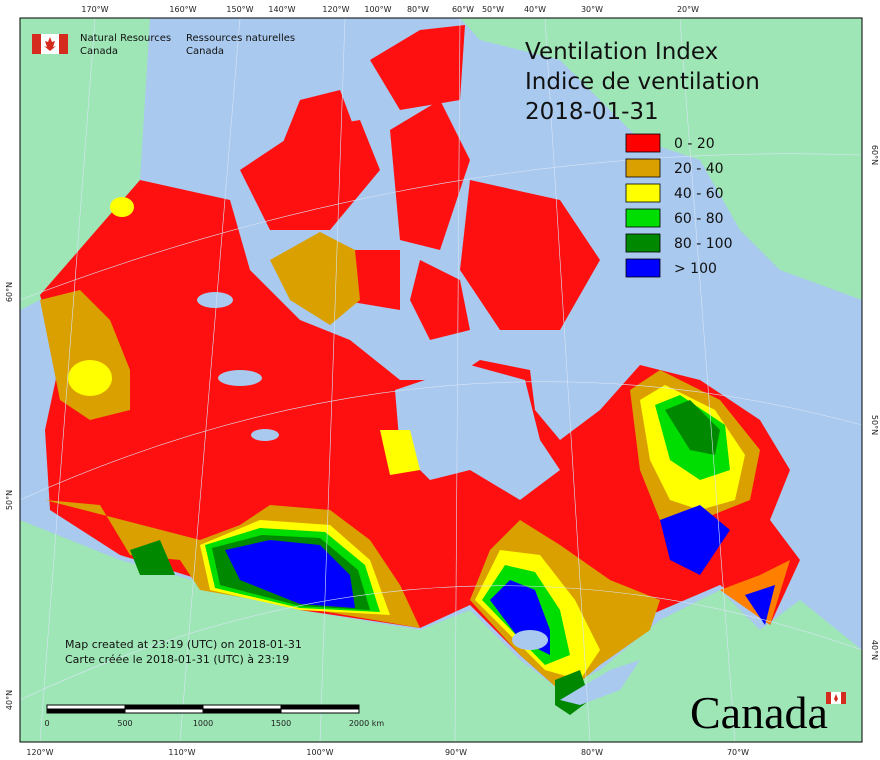 The image size is (880, 760). What do you see at coordinates (182, 9) in the screenshot?
I see `graticule-label: 160°W` at bounding box center [182, 9].